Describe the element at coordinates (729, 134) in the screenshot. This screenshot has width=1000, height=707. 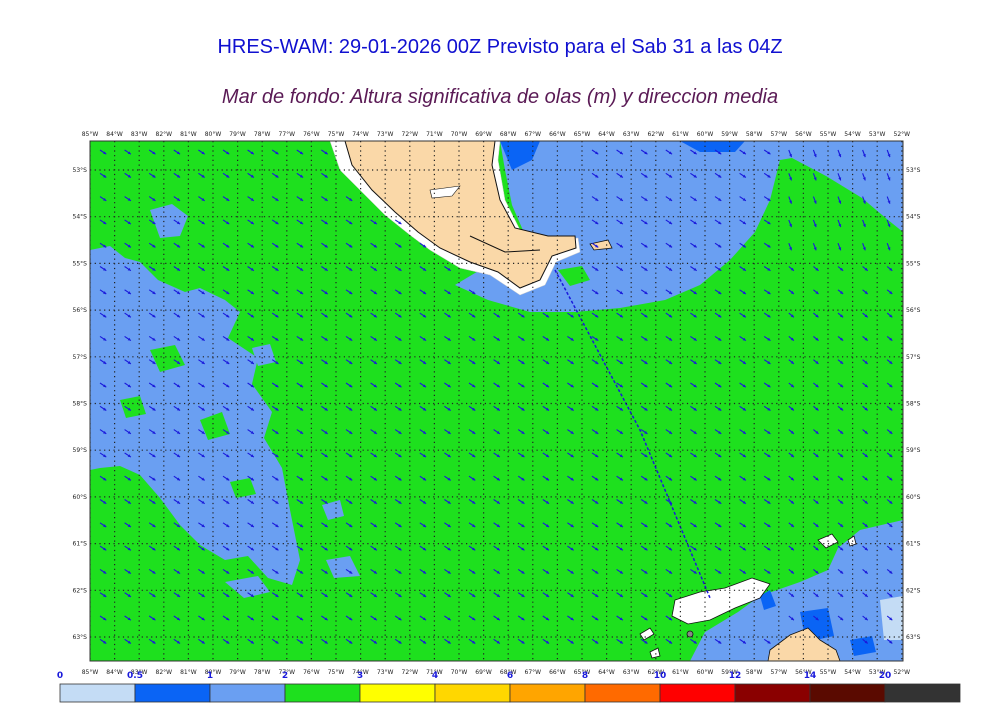
I see `longitude-label: 59°W` at that location.